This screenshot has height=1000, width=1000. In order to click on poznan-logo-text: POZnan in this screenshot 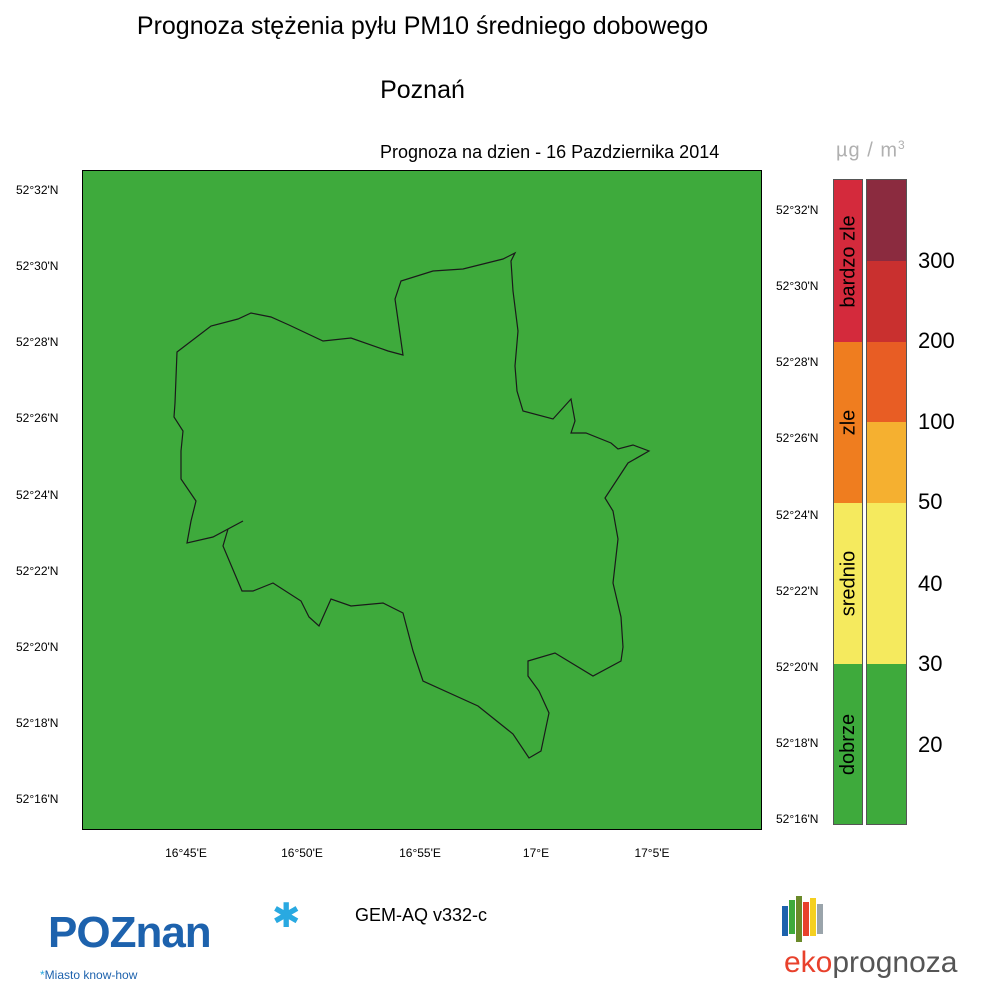, I will do `click(130, 932)`.